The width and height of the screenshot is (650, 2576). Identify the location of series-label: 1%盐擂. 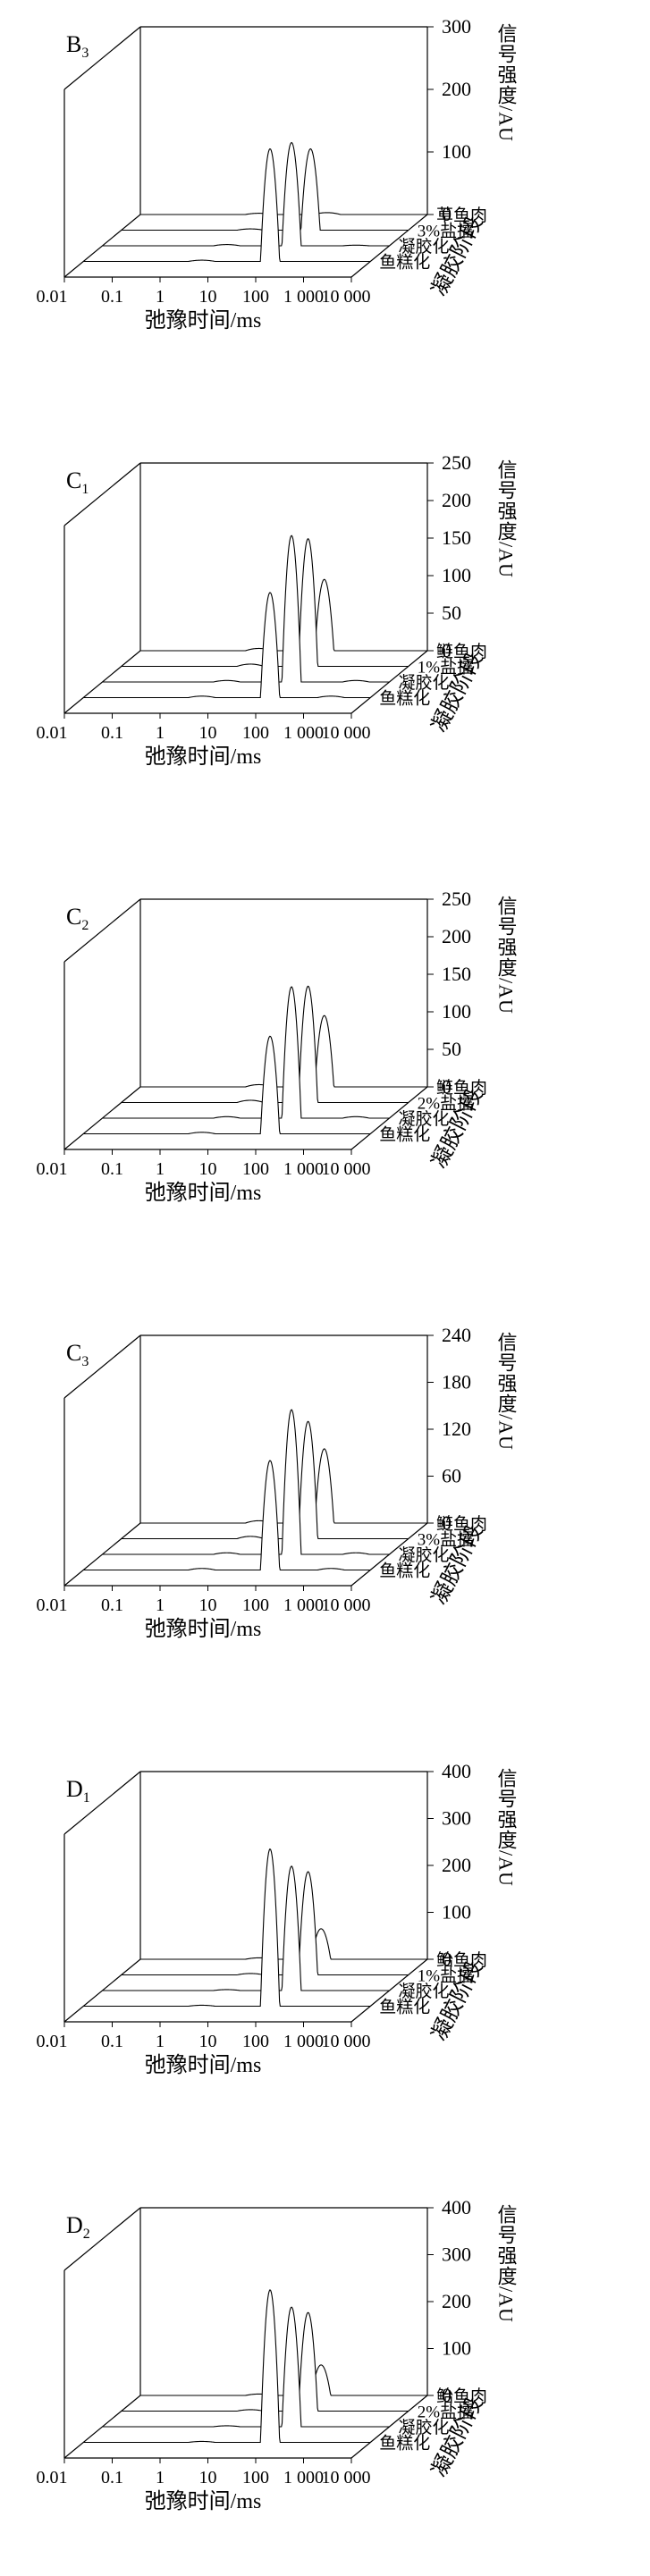
(446, 1976).